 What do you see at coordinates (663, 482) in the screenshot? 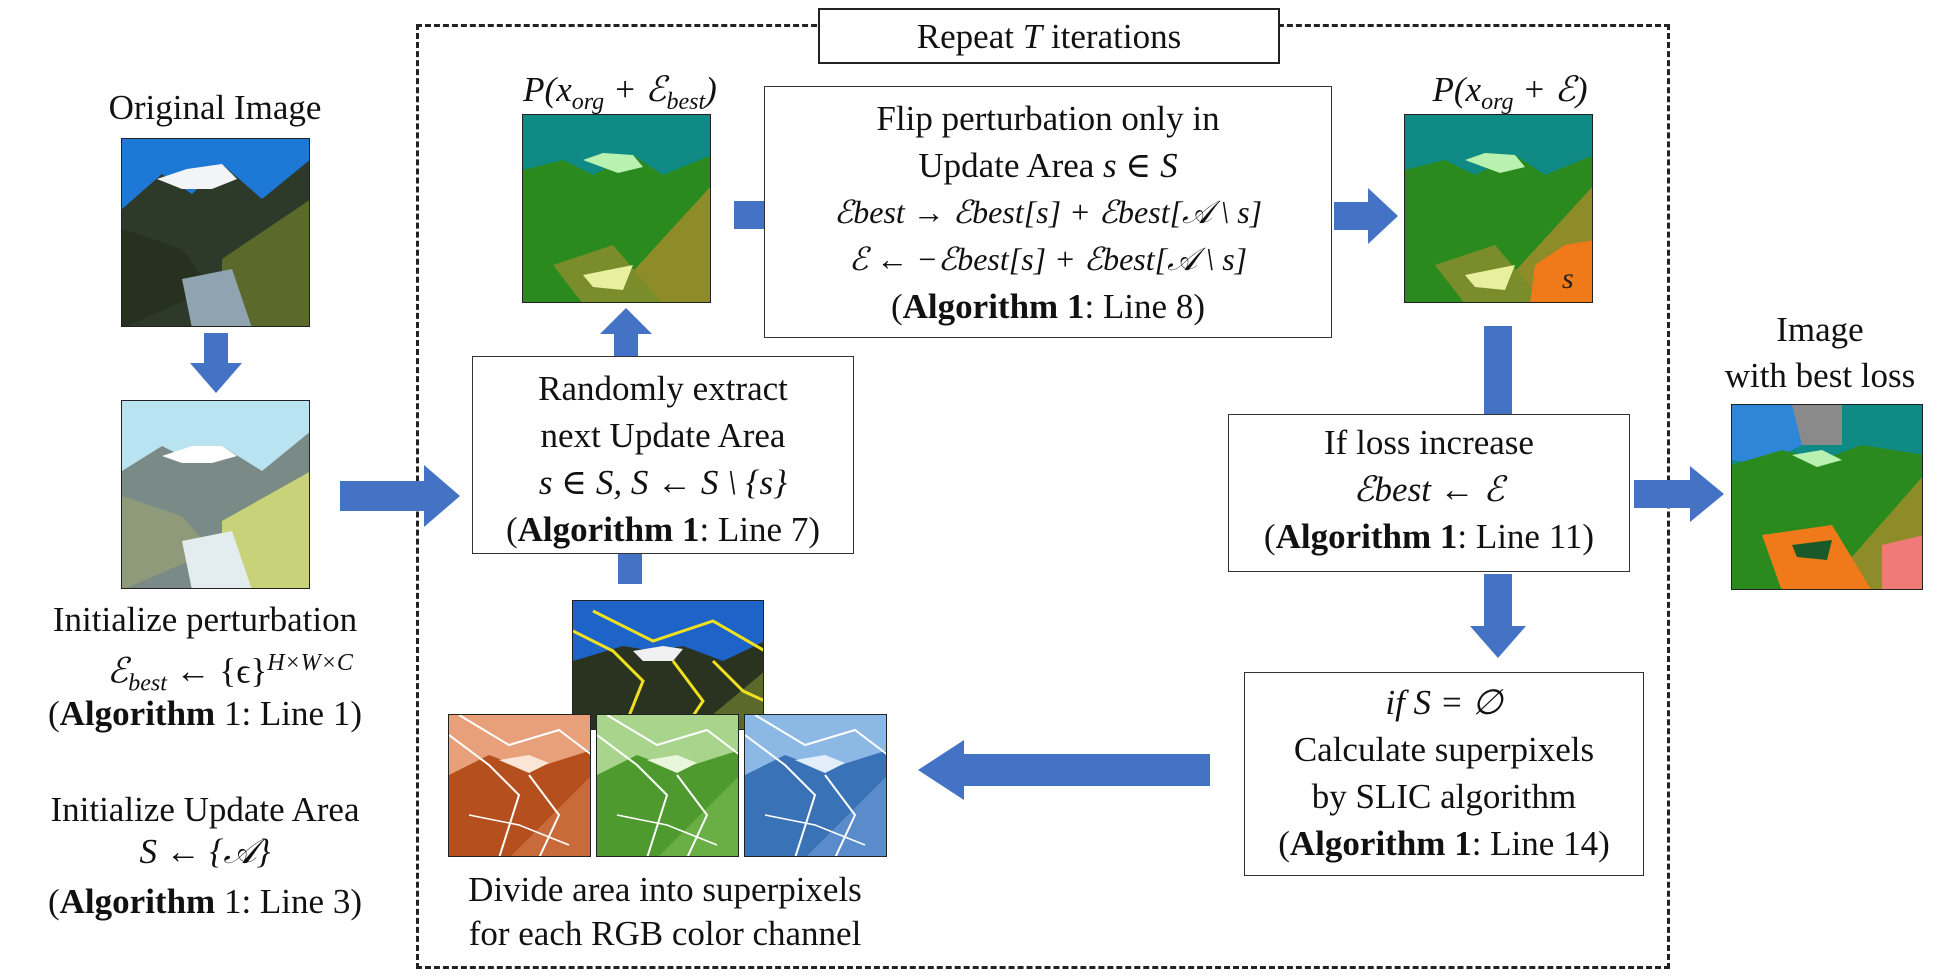
I see `extract-line3: s ∈ S, S ← S \ {s}` at bounding box center [663, 482].